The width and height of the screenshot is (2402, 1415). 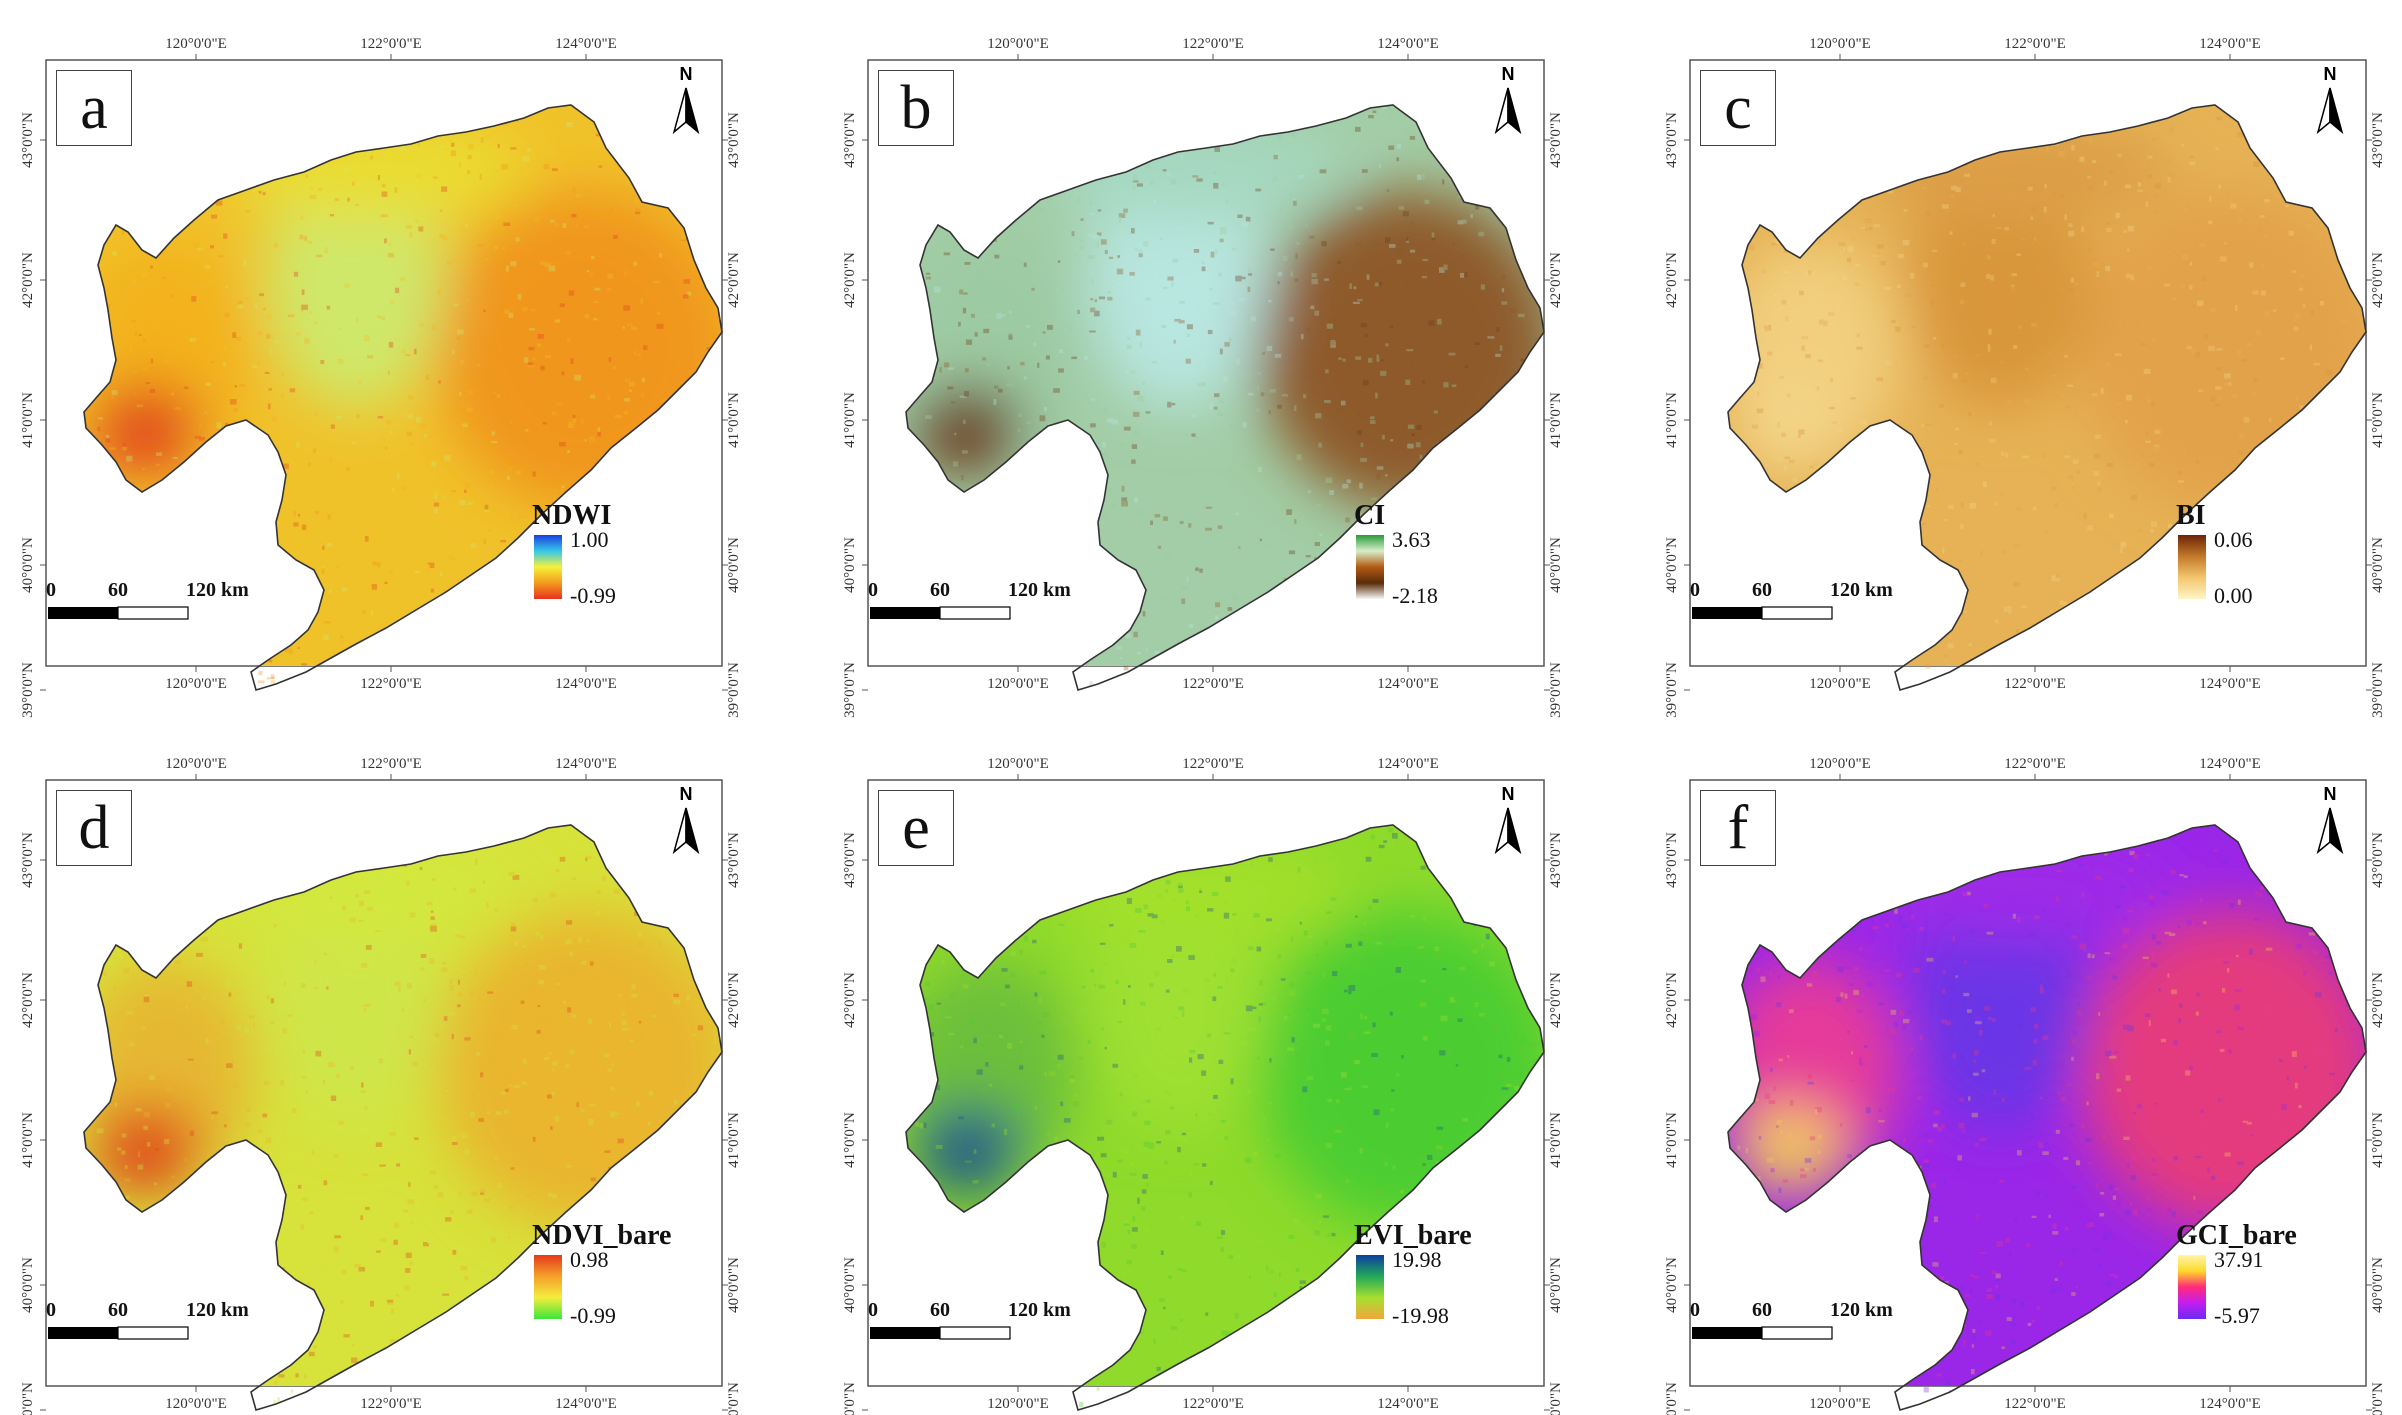 What do you see at coordinates (593, 596) in the screenshot?
I see `legend-min-value: -0.99` at bounding box center [593, 596].